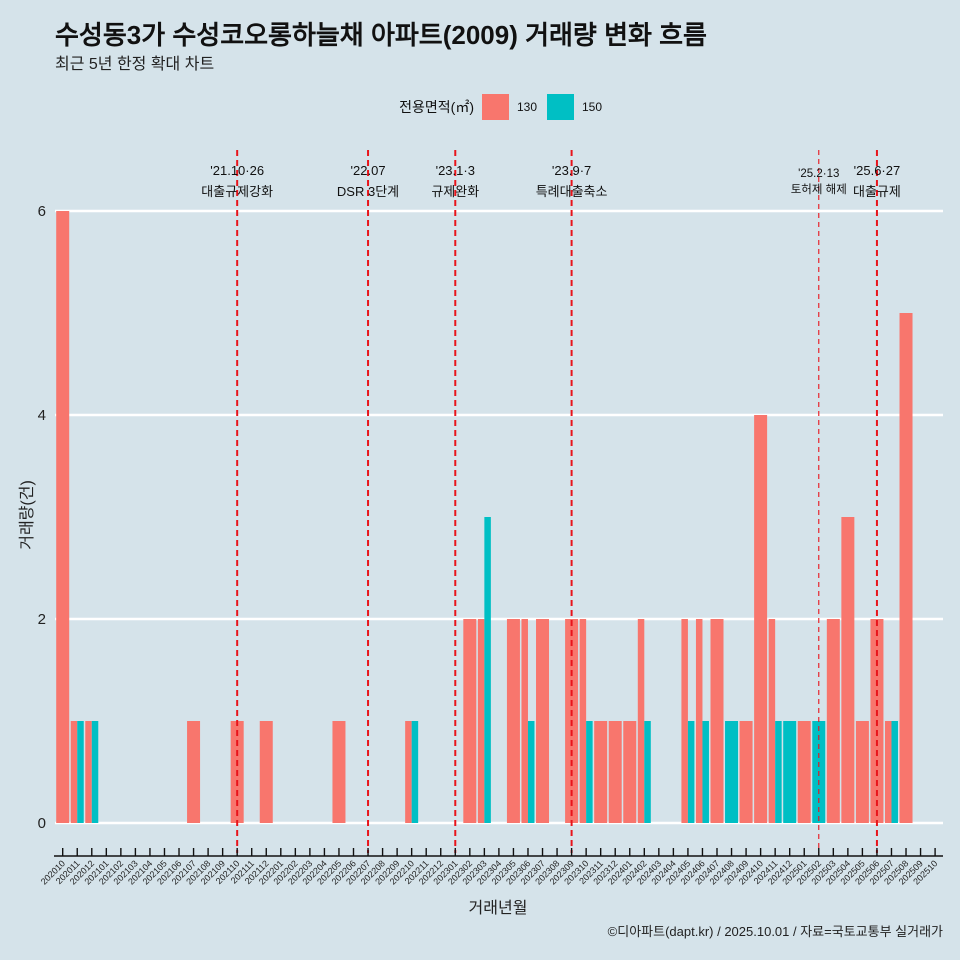 The height and width of the screenshot is (960, 960). Describe the element at coordinates (592, 107) in the screenshot. I see `legend-label-150: 150` at that location.